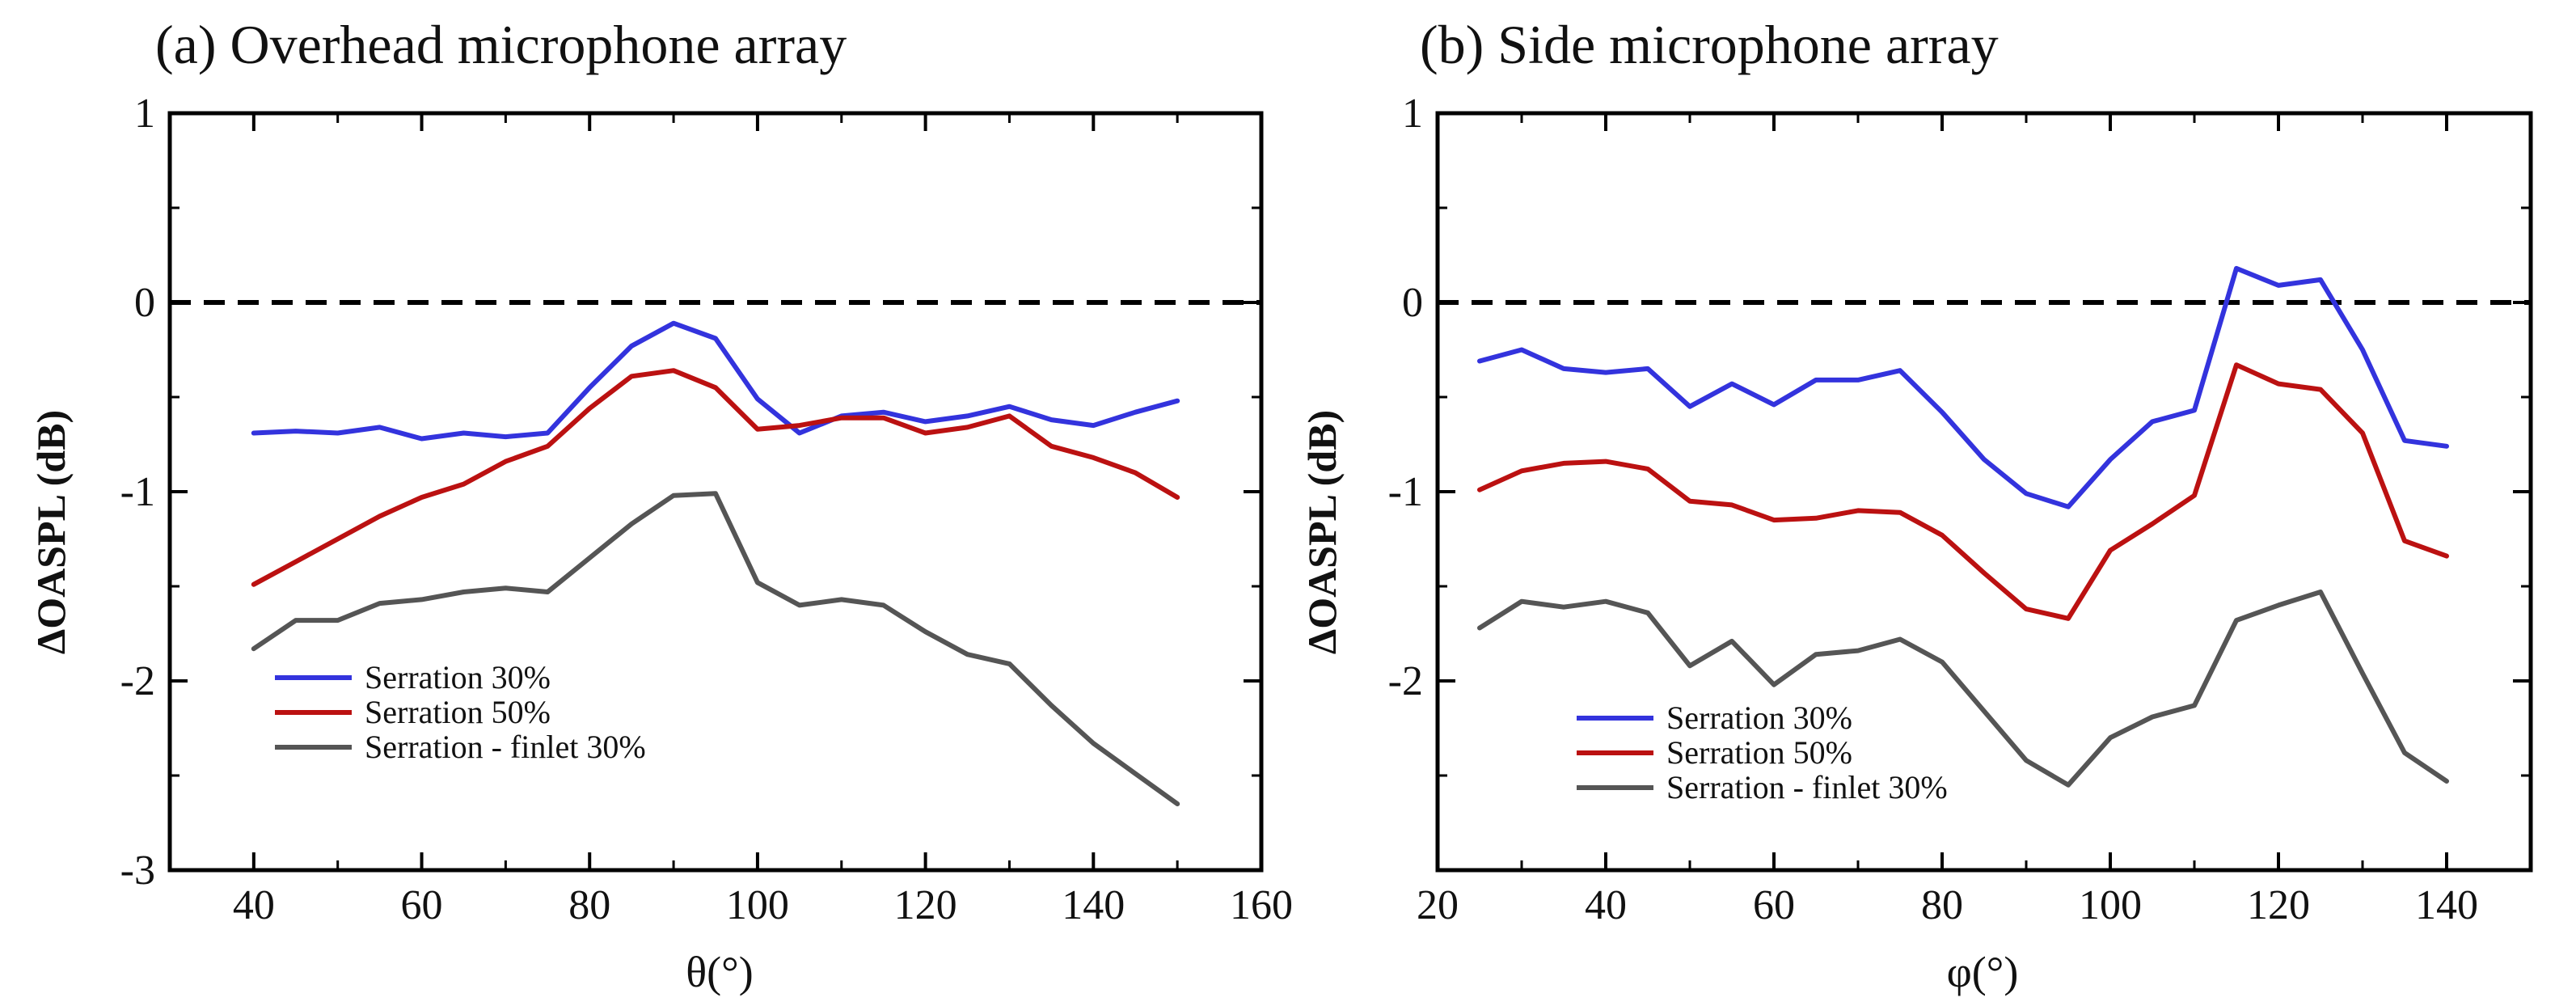 This screenshot has width=2576, height=1006. Describe the element at coordinates (137, 870) in the screenshot. I see `panel-a-y-tick-label: -3` at that location.